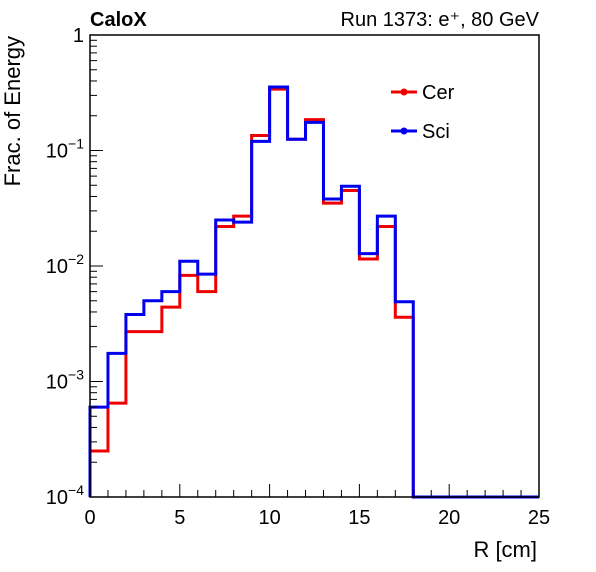  What do you see at coordinates (179, 518) in the screenshot?
I see `x-tick-label: 5` at bounding box center [179, 518].